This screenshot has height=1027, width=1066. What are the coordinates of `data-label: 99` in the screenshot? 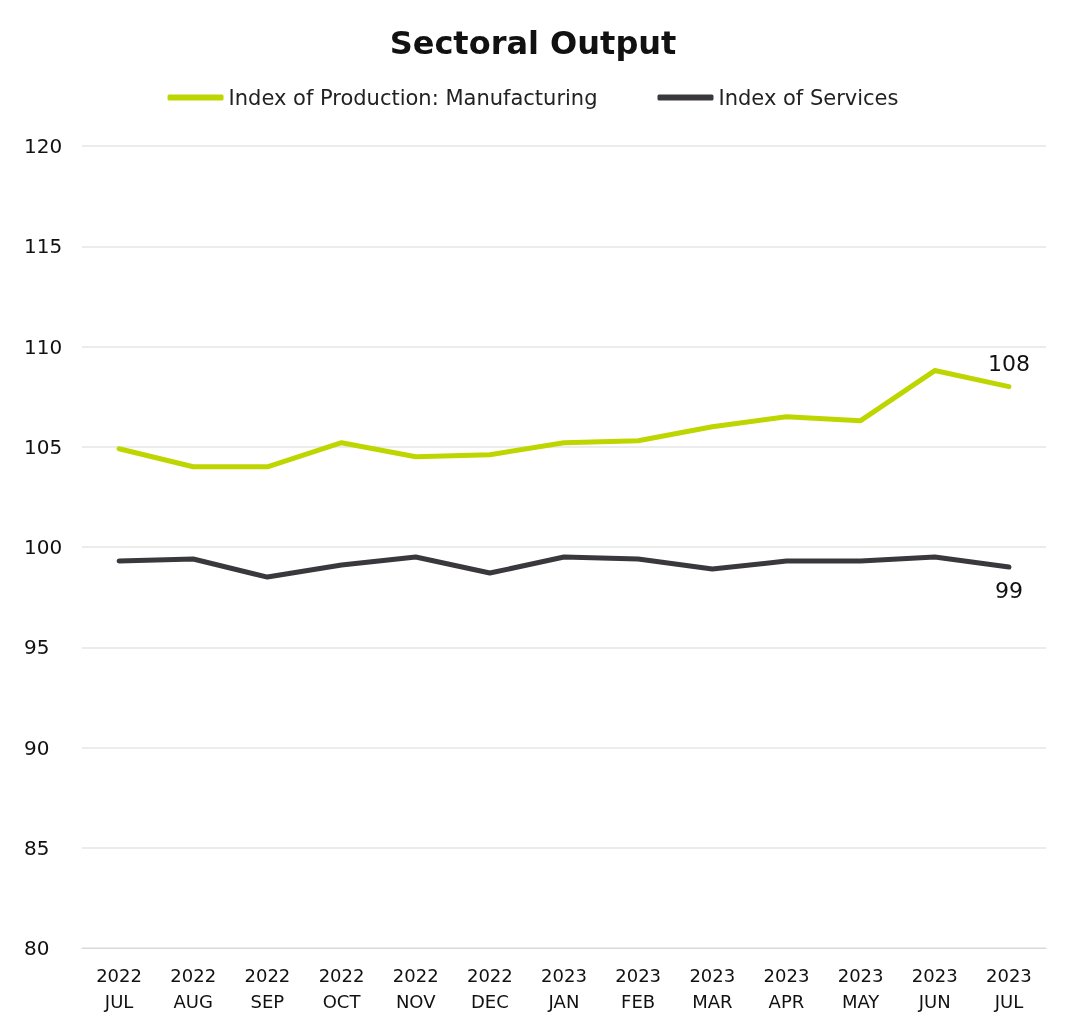 It's located at (1008, 590).